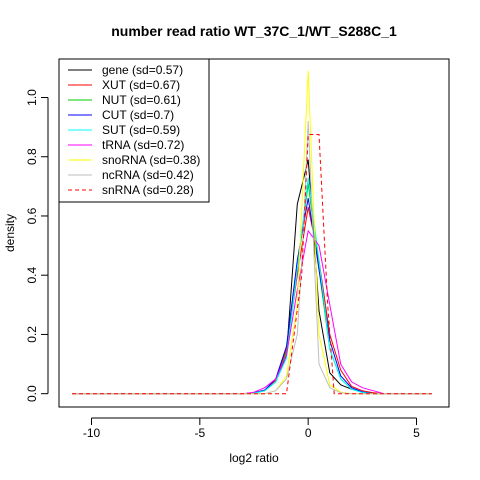 Image resolution: width=480 pixels, height=480 pixels. I want to click on legend-entry: XUT (sd=0.67), so click(141, 85).